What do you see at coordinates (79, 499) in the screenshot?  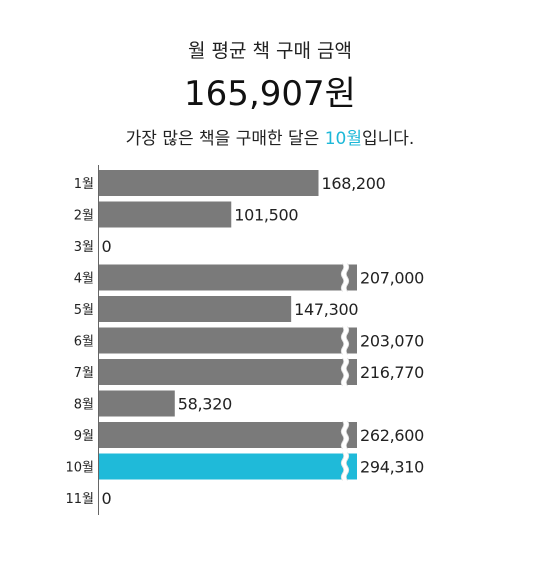 I see `month-label: 11월` at bounding box center [79, 499].